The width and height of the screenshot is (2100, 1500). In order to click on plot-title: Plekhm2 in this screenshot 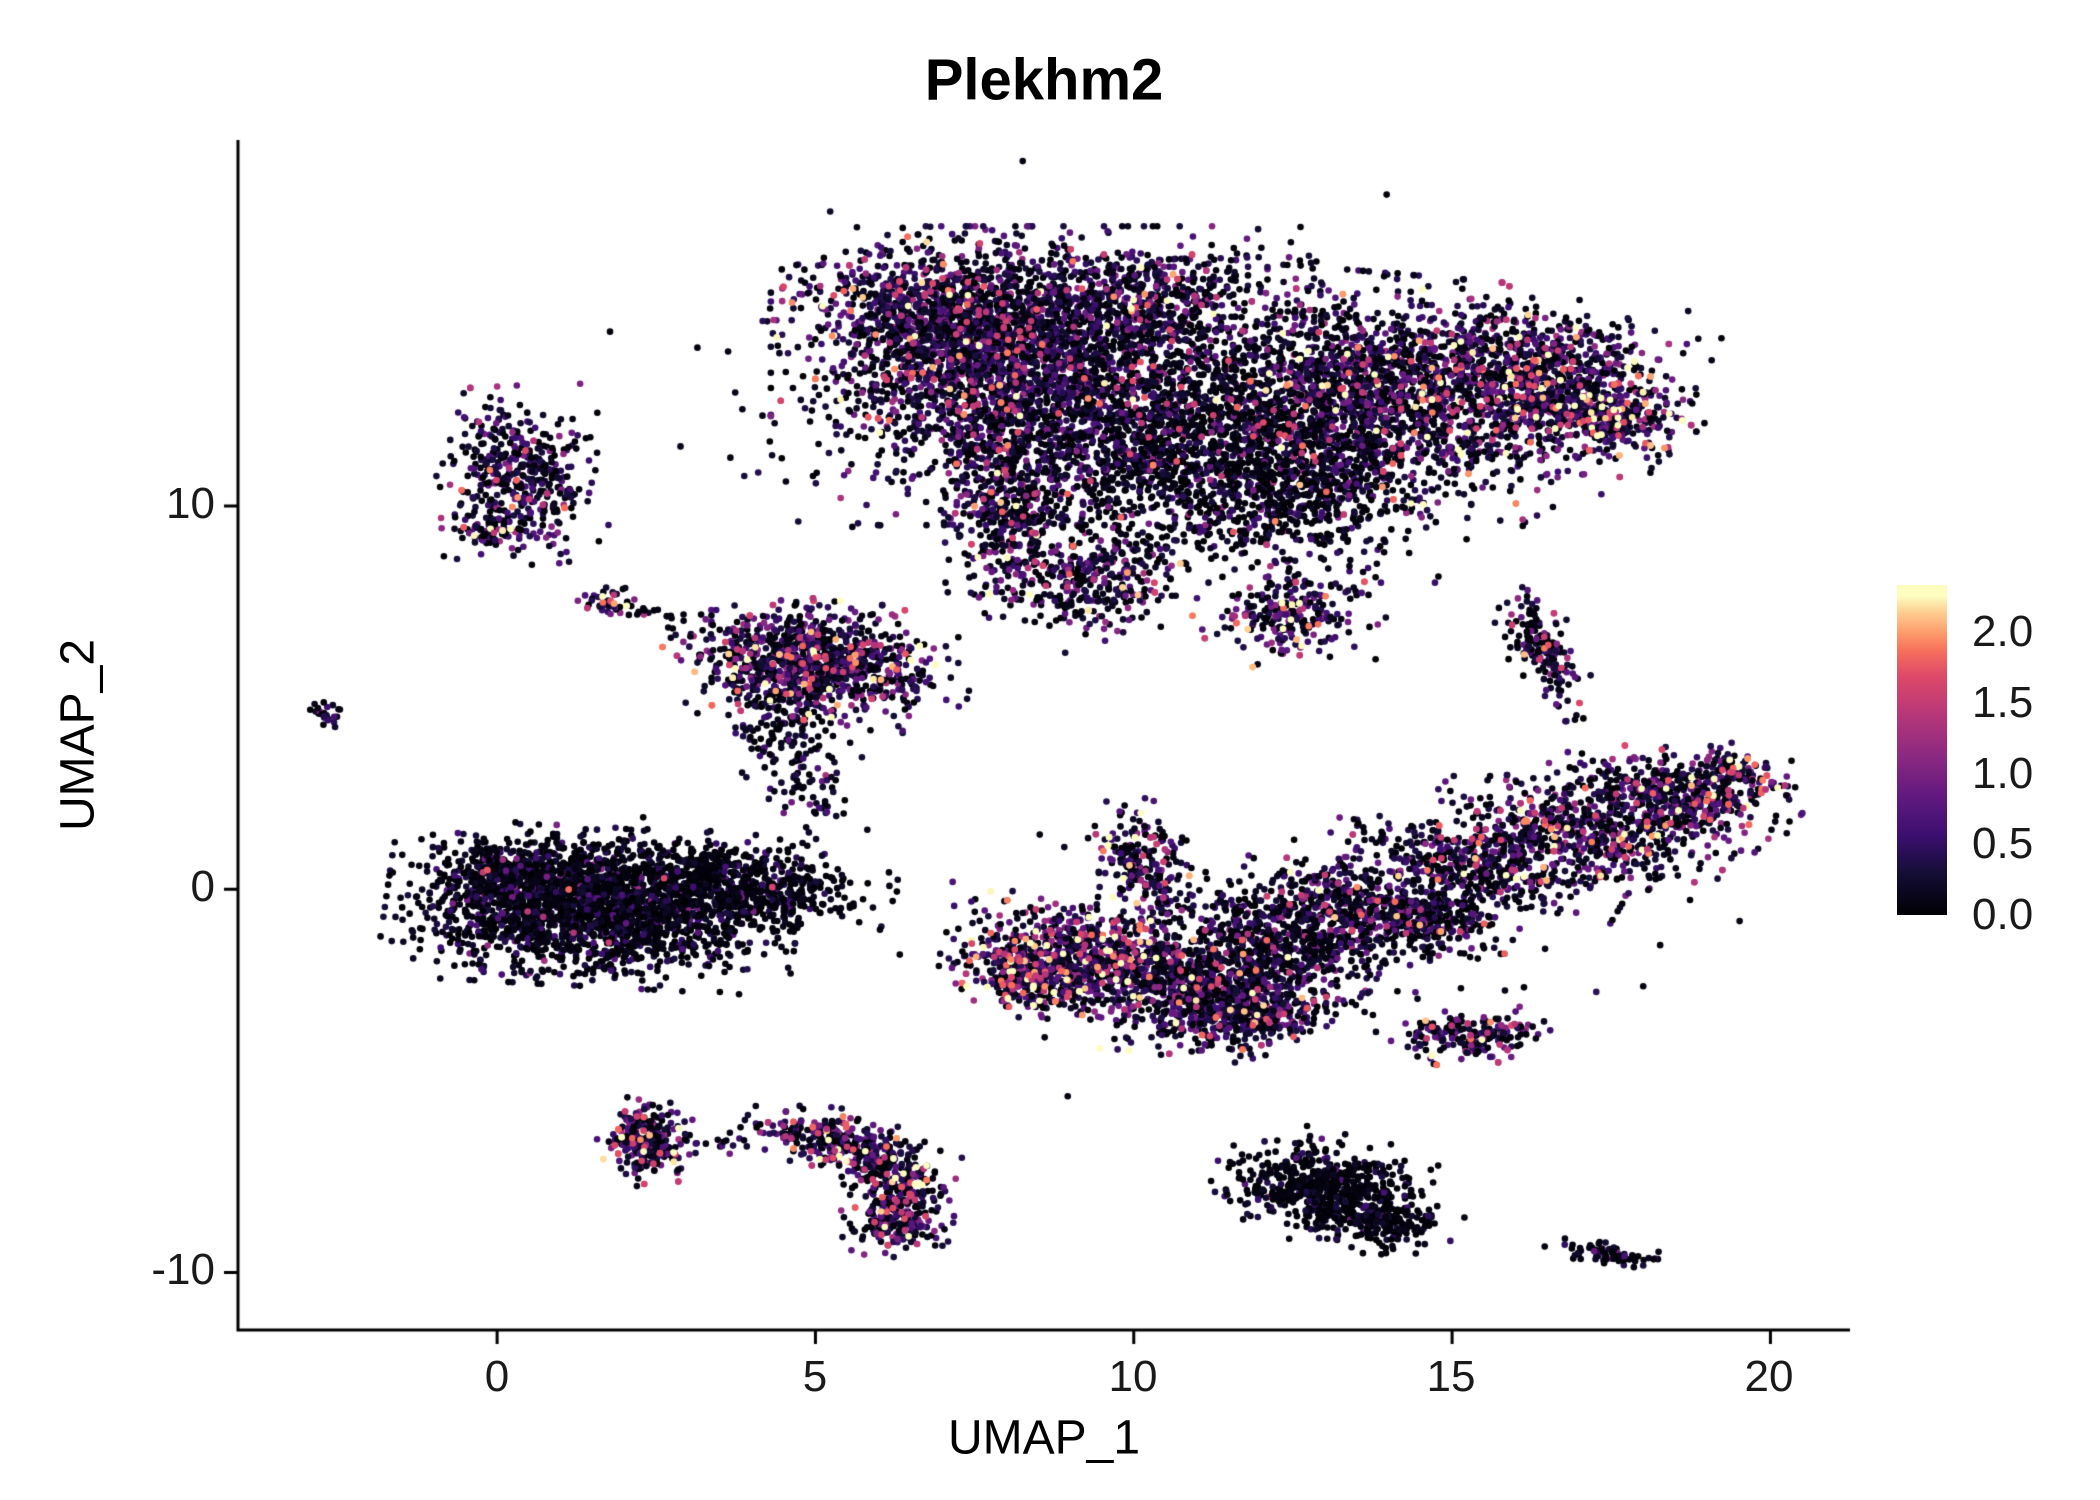, I will do `click(1044, 80)`.